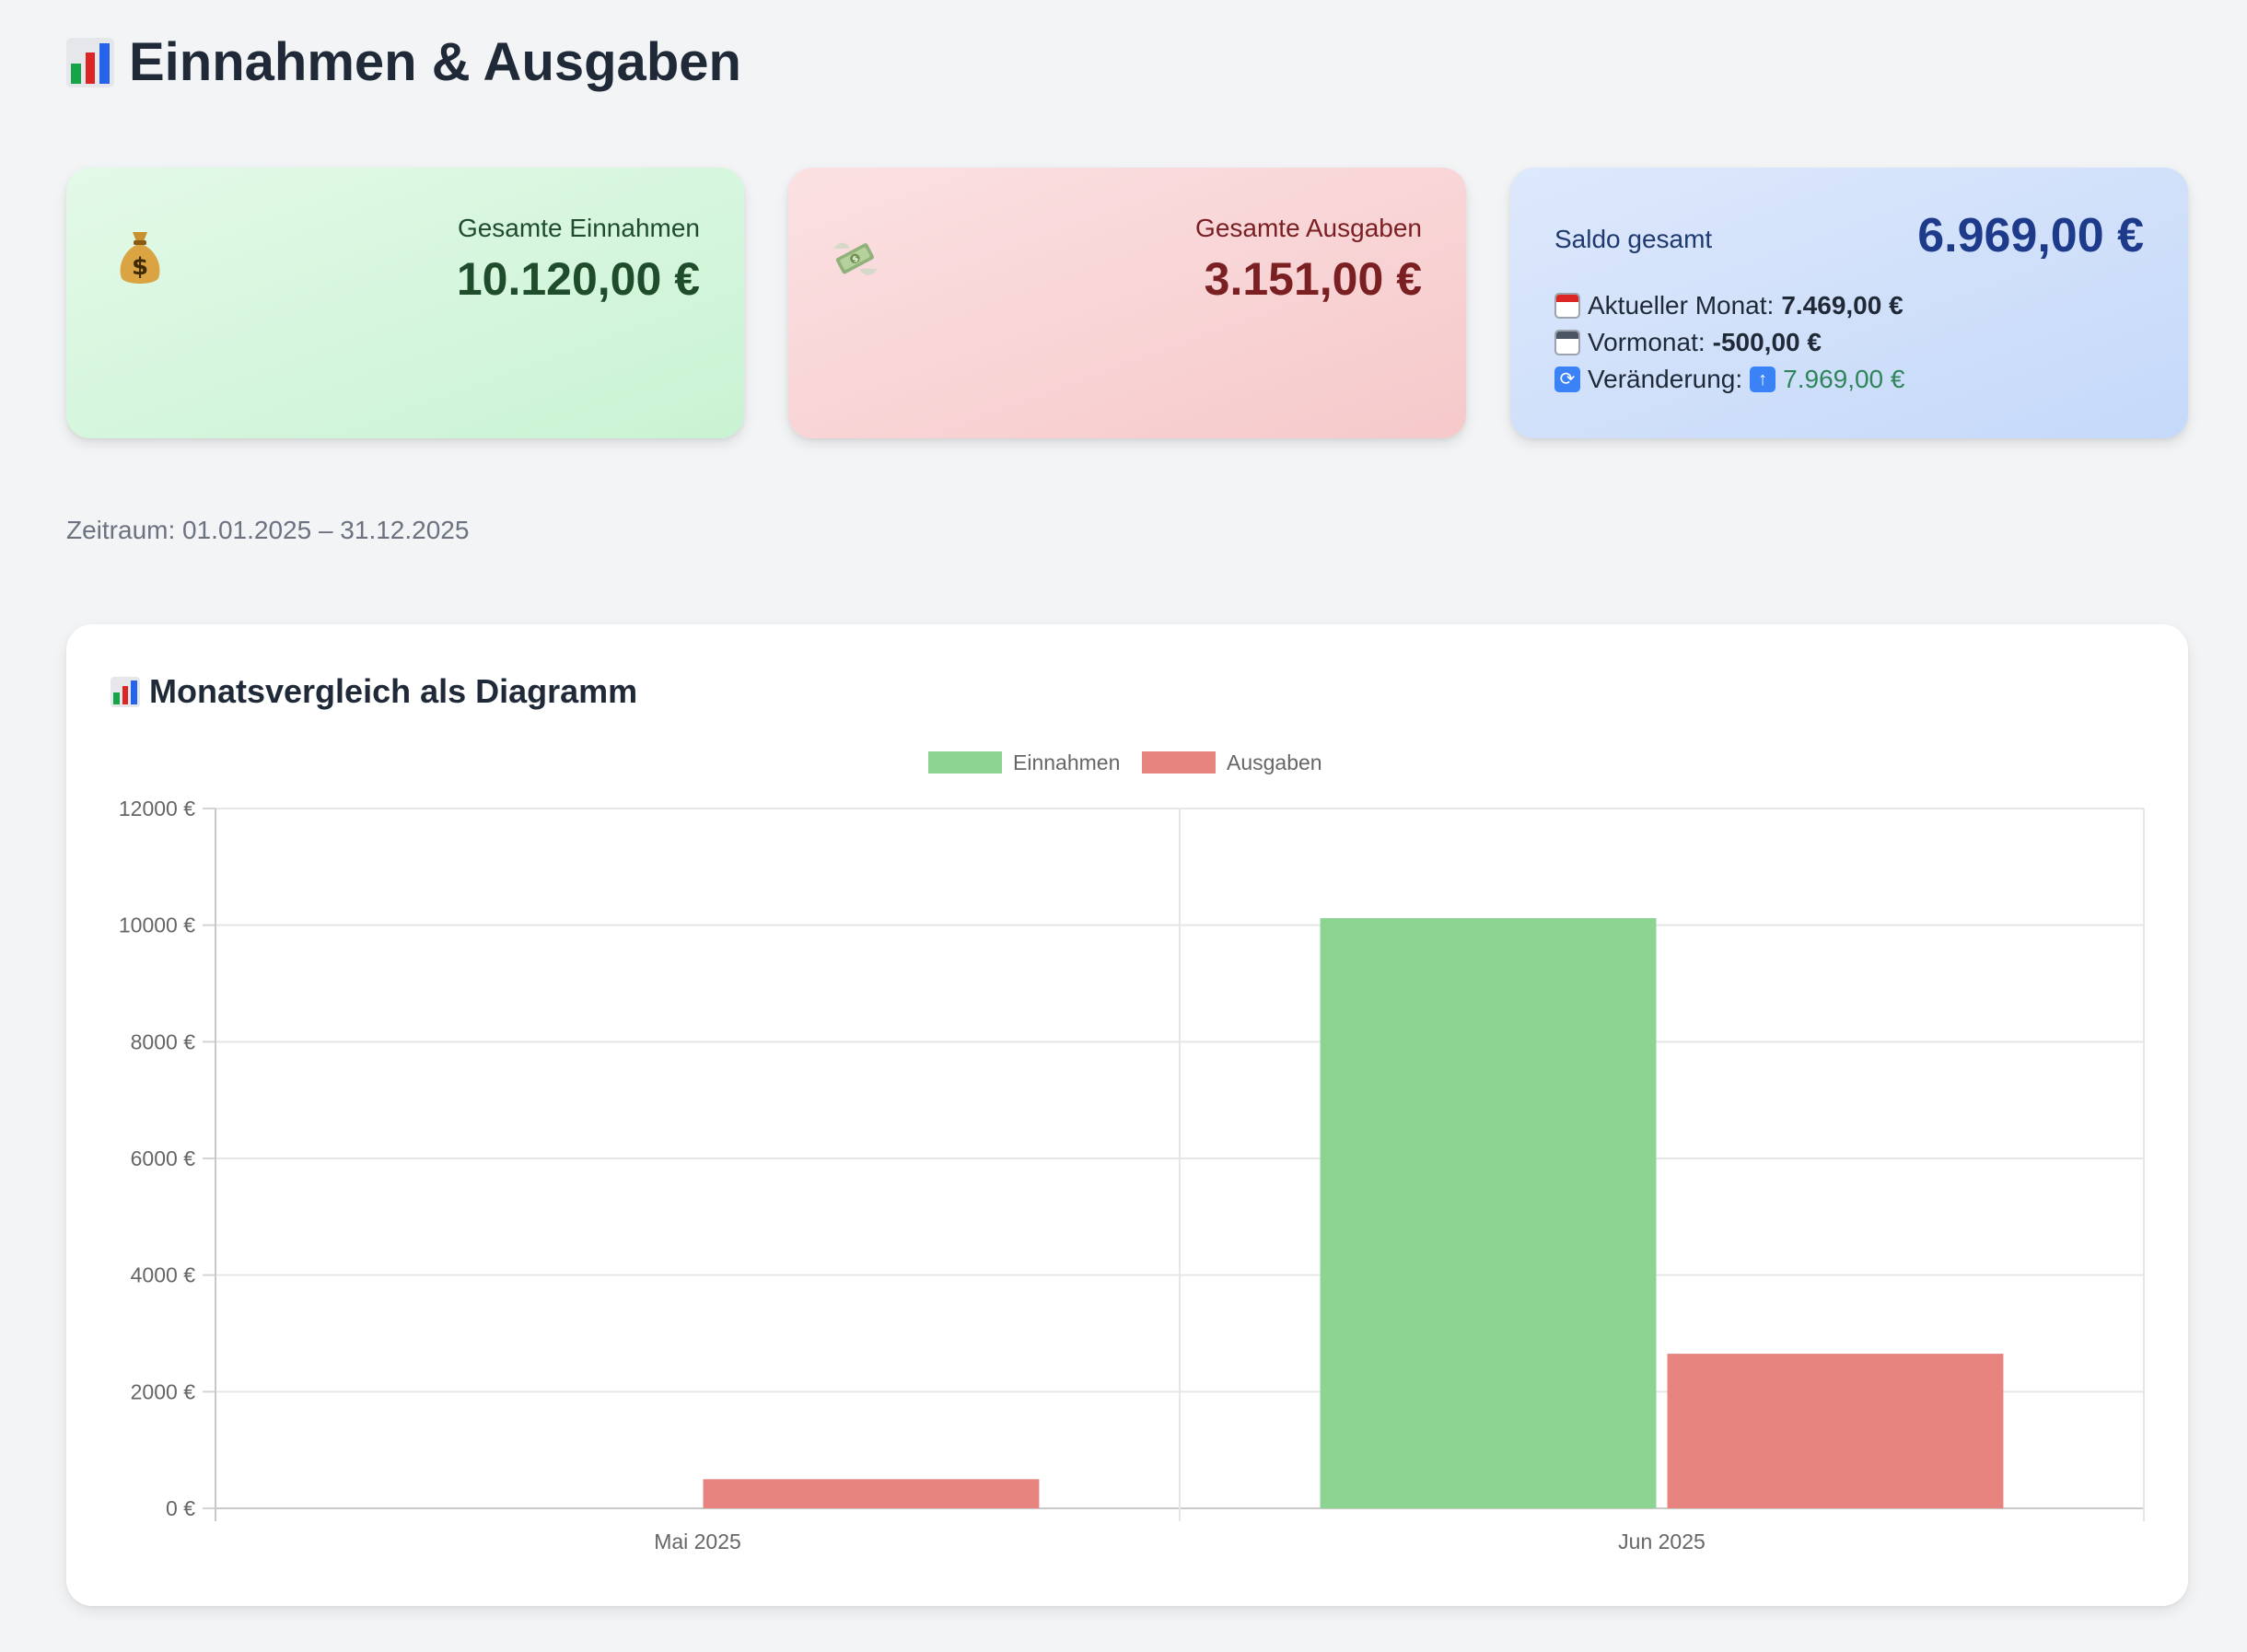 This screenshot has height=1652, width=2247. I want to click on legend-label: Ausgaben, so click(1274, 762).